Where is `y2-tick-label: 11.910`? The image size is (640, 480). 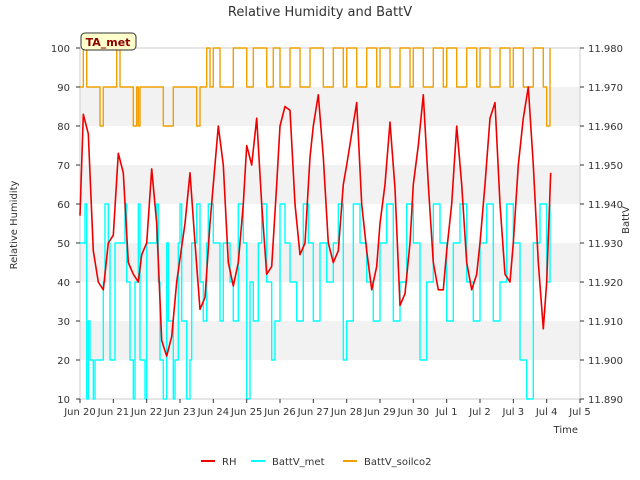
y2-tick-label: 11.910 is located at coordinates (605, 322).